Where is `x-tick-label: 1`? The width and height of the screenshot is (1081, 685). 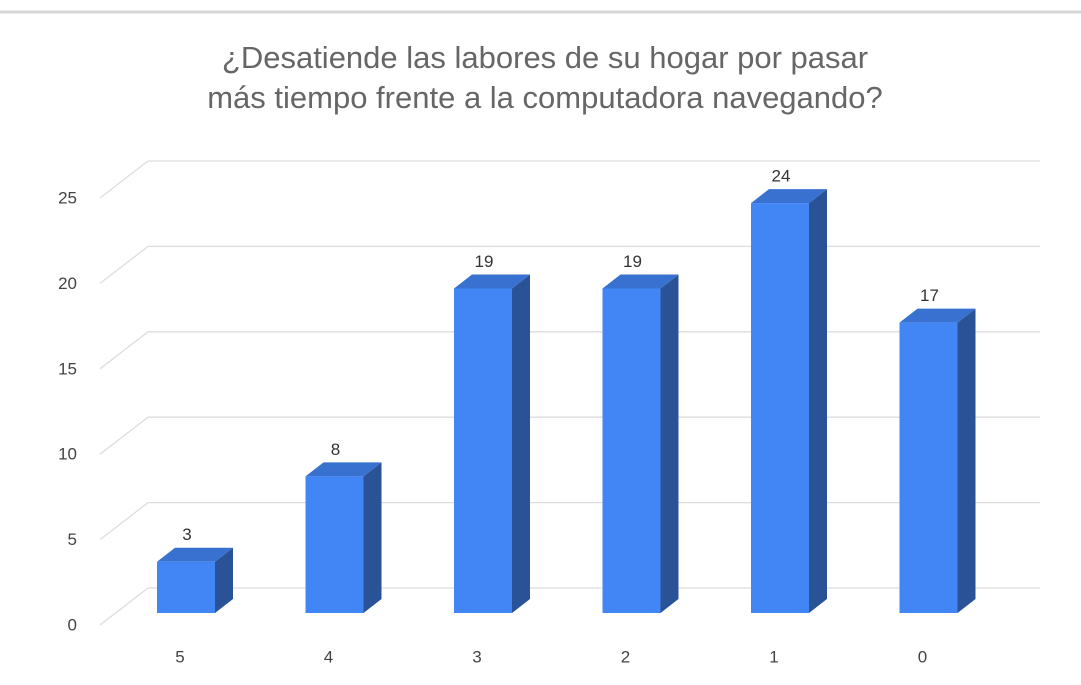 x-tick-label: 1 is located at coordinates (773, 656).